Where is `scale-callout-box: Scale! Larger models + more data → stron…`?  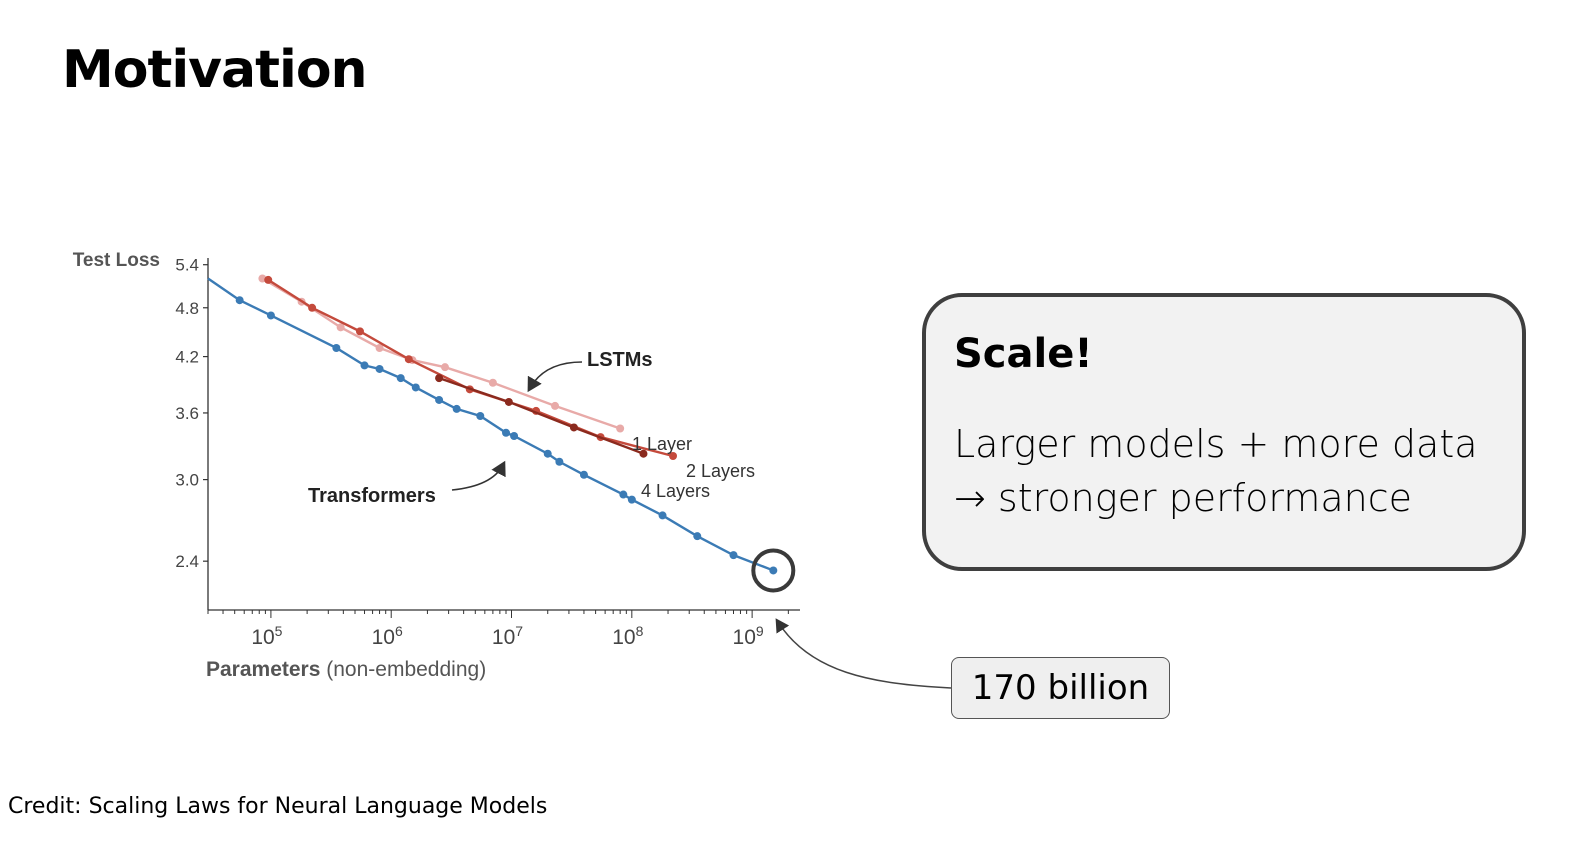 scale-callout-box: Scale! Larger models + more data → stron… is located at coordinates (1224, 432).